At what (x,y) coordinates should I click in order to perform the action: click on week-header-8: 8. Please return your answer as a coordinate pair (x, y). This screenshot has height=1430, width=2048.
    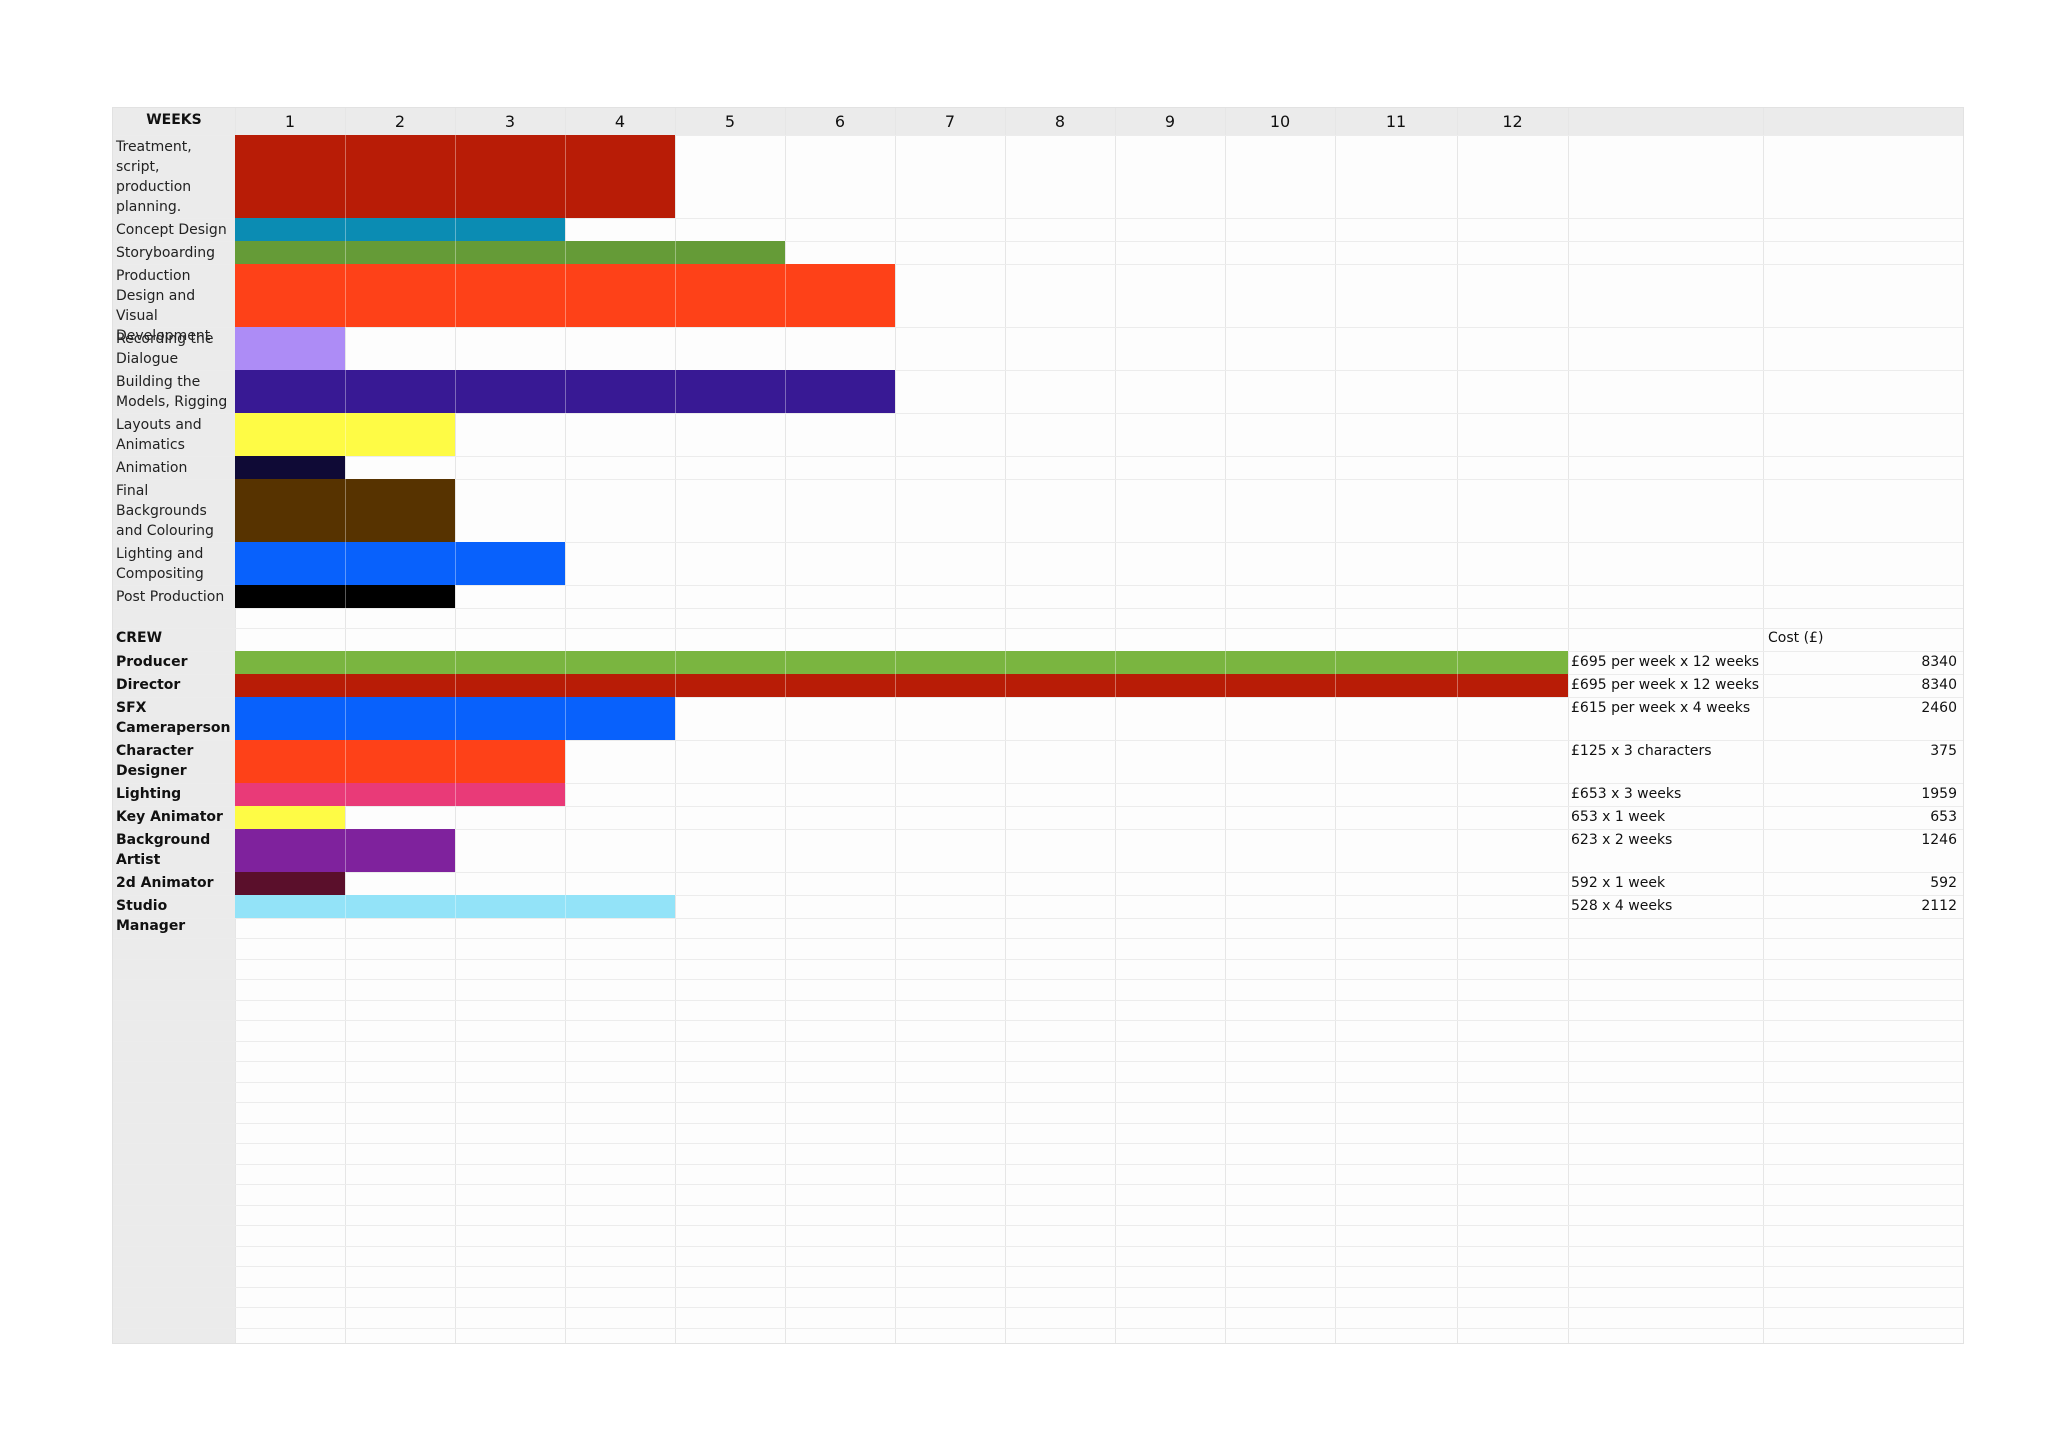
    Looking at the image, I should click on (1060, 121).